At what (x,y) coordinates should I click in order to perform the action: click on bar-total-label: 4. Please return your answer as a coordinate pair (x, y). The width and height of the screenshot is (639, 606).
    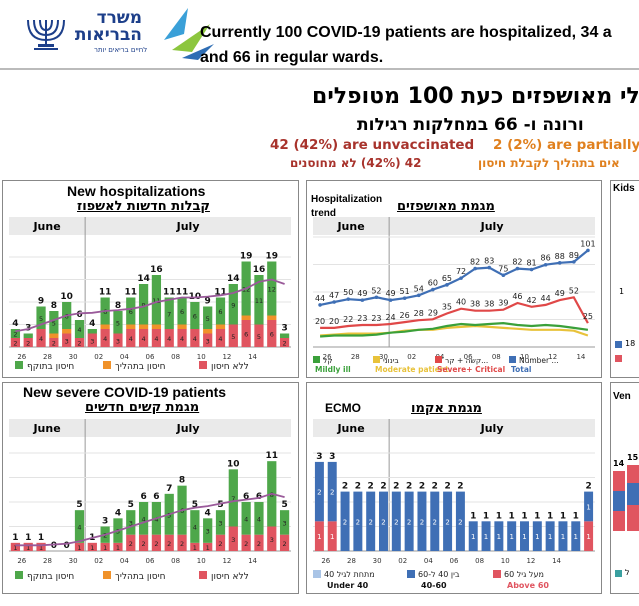
    Looking at the image, I should click on (118, 513).